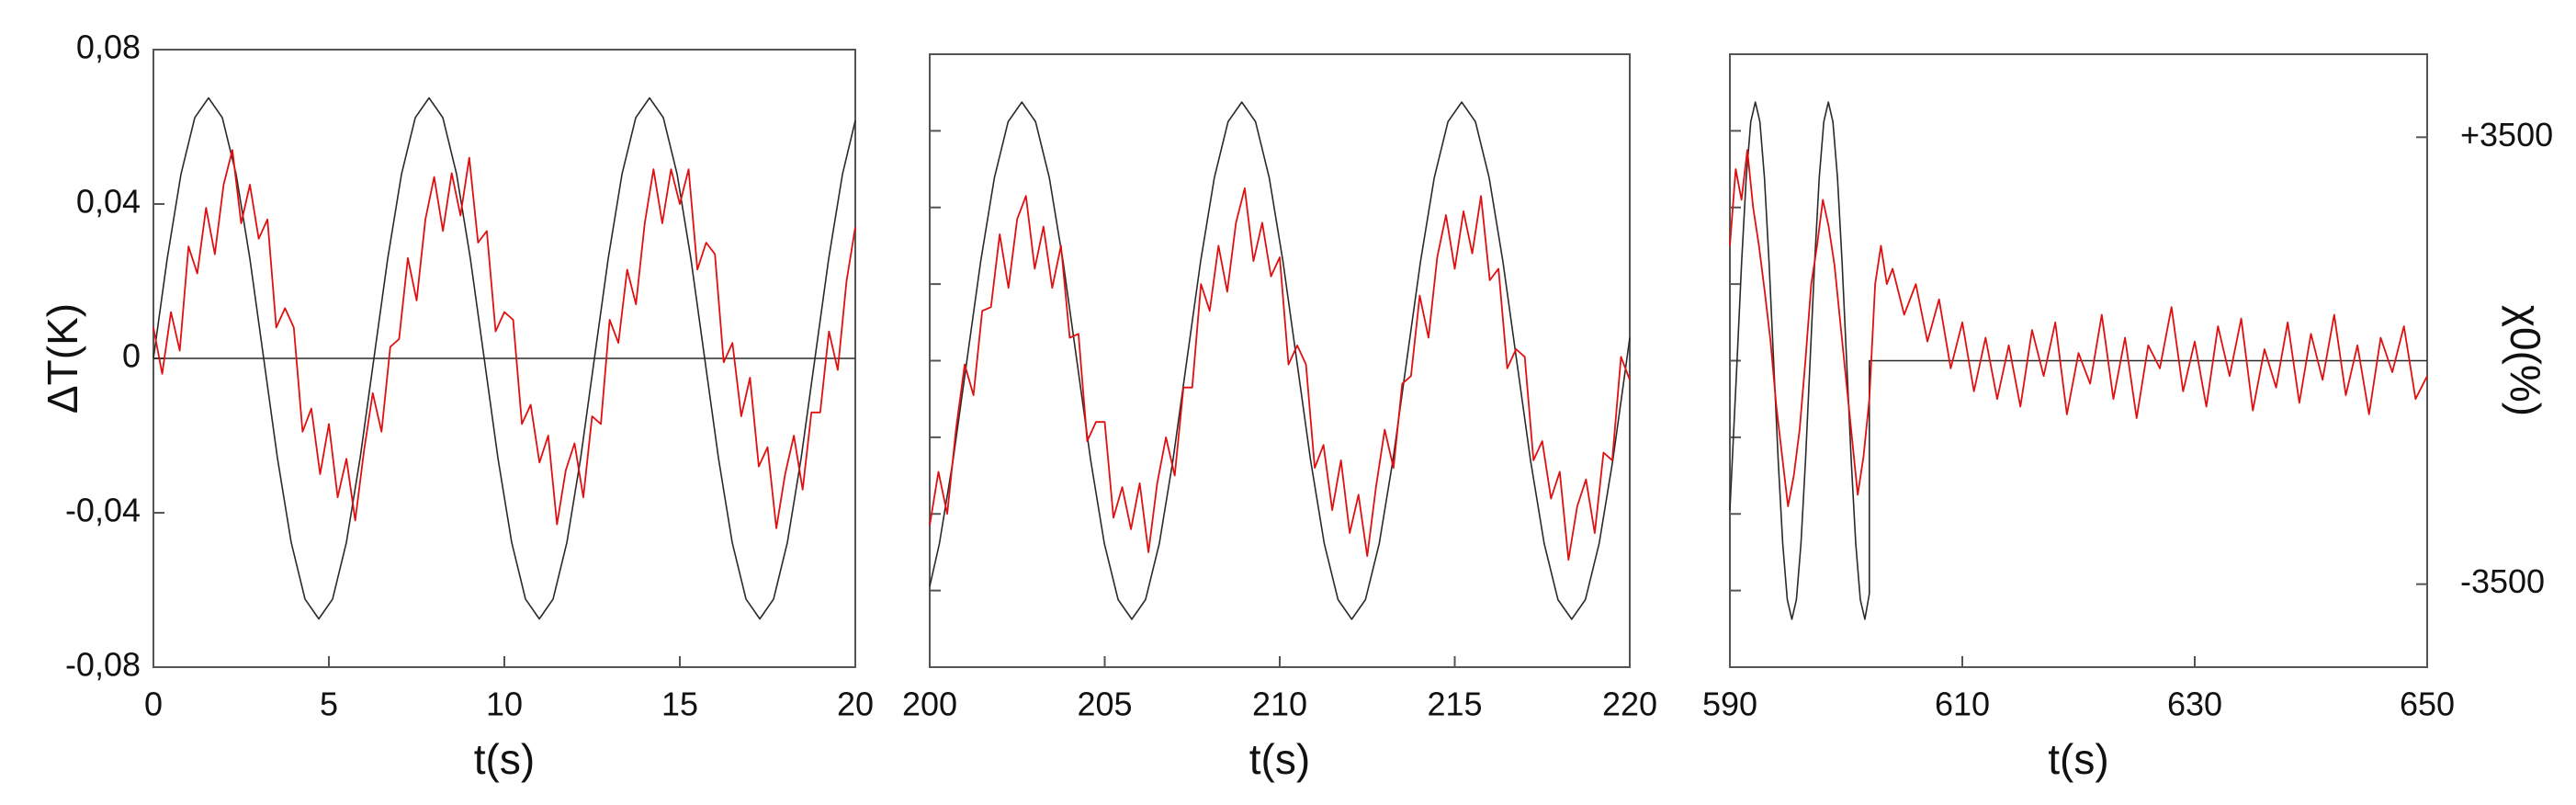 Image resolution: width=2576 pixels, height=805 pixels. I want to click on x-tick-label: 590, so click(1729, 704).